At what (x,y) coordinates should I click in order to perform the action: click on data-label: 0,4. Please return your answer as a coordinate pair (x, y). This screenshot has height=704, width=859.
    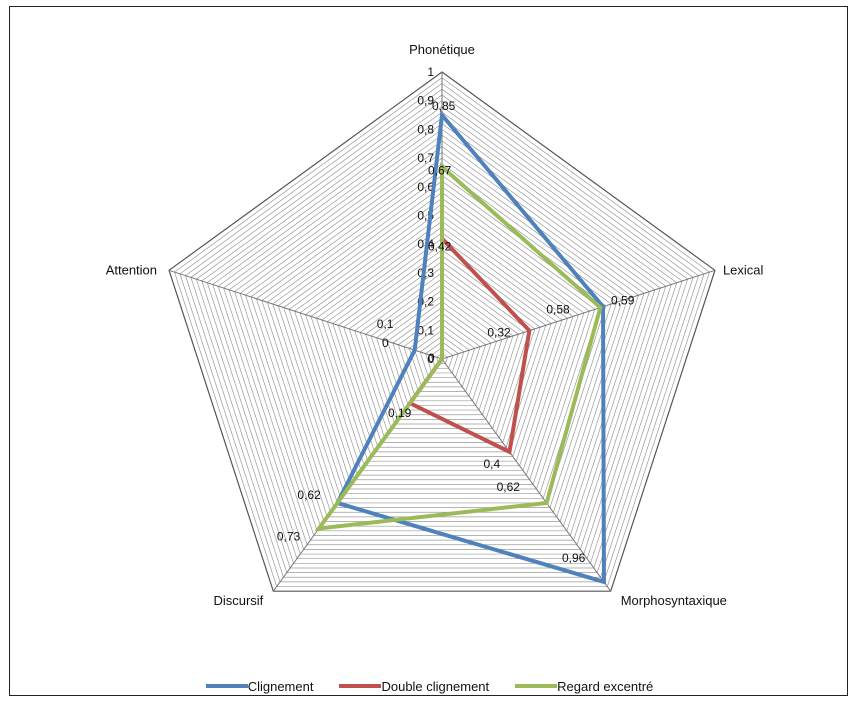
    Looking at the image, I should click on (491, 464).